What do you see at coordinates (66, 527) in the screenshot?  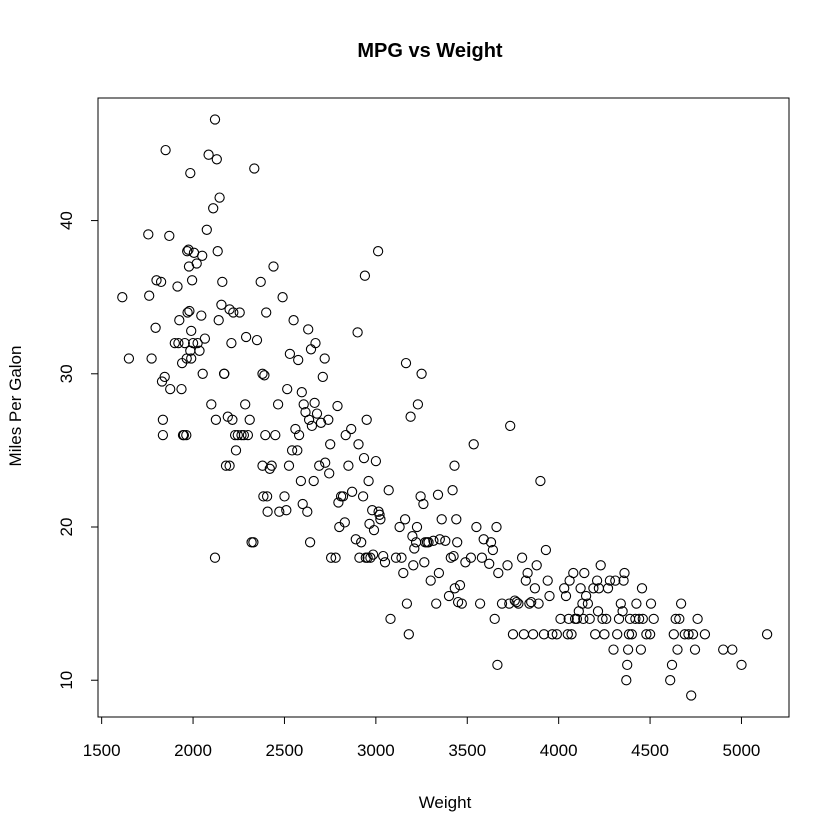 I see `y-tick-label: 20` at bounding box center [66, 527].